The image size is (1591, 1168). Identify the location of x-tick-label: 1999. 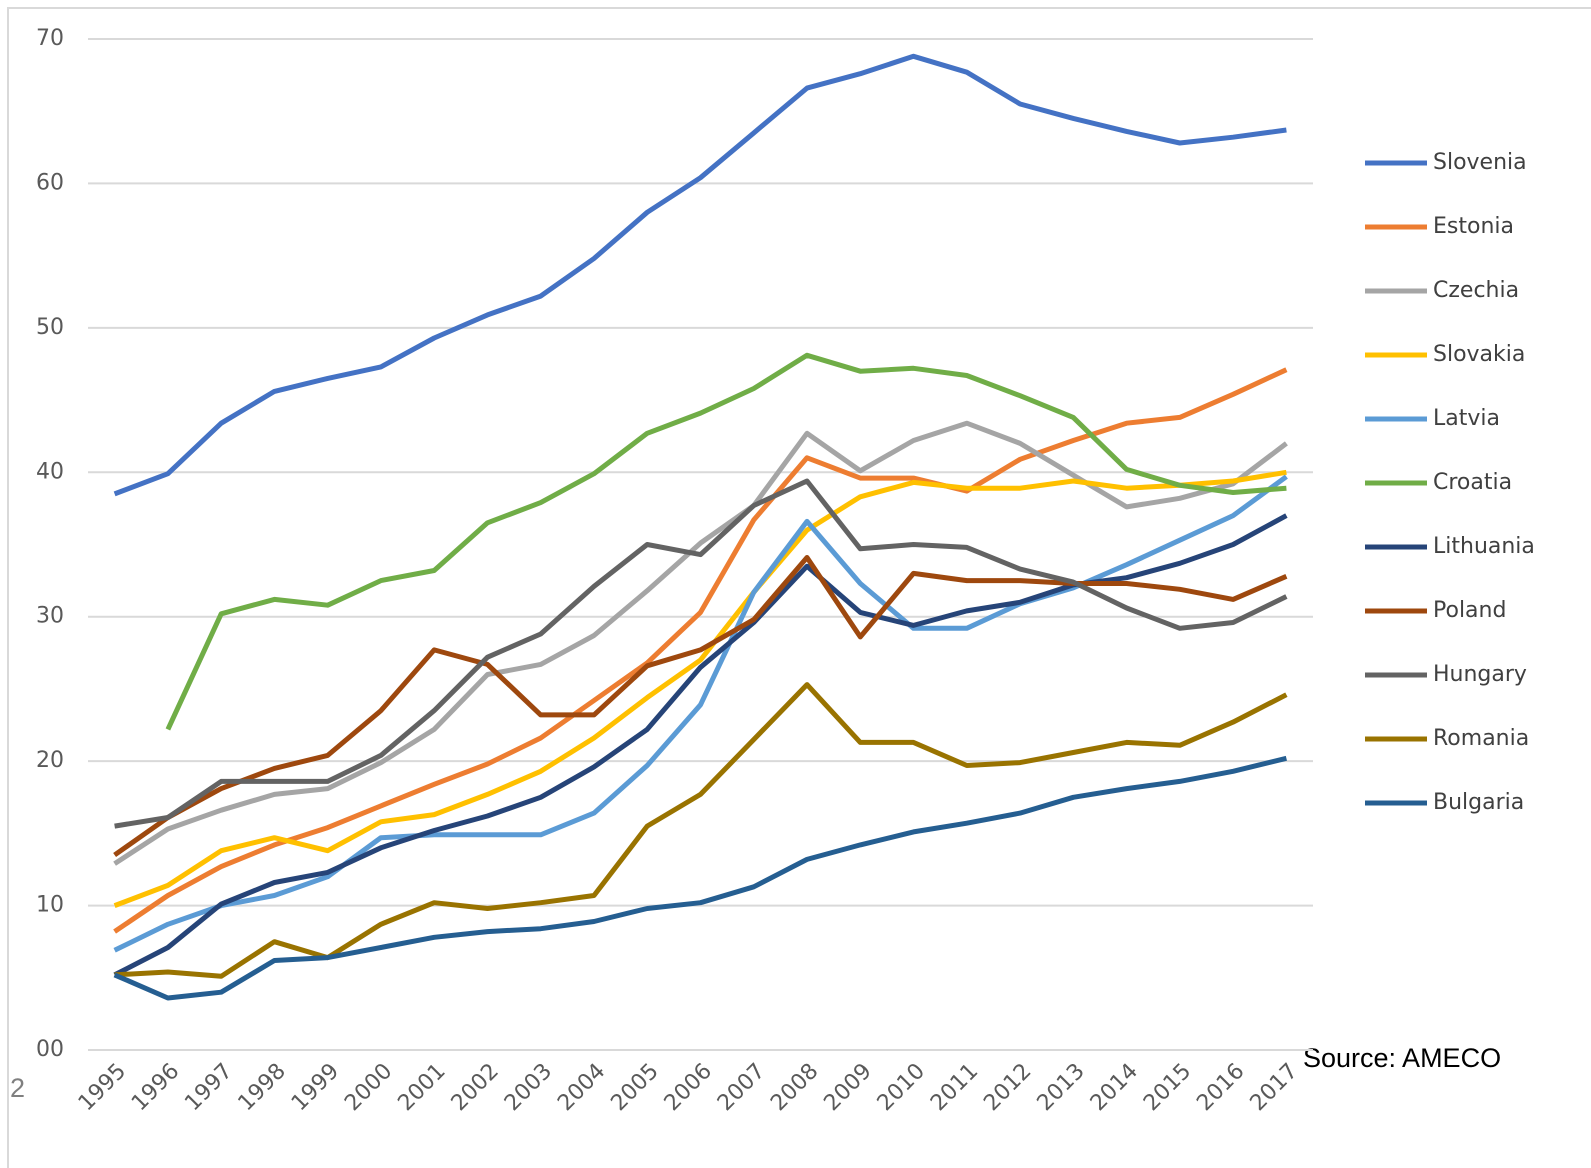
(315, 1087).